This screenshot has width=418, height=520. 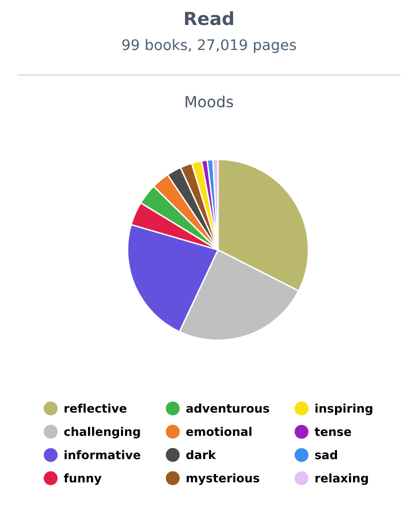 What do you see at coordinates (102, 432) in the screenshot?
I see `legend-label: challenging` at bounding box center [102, 432].